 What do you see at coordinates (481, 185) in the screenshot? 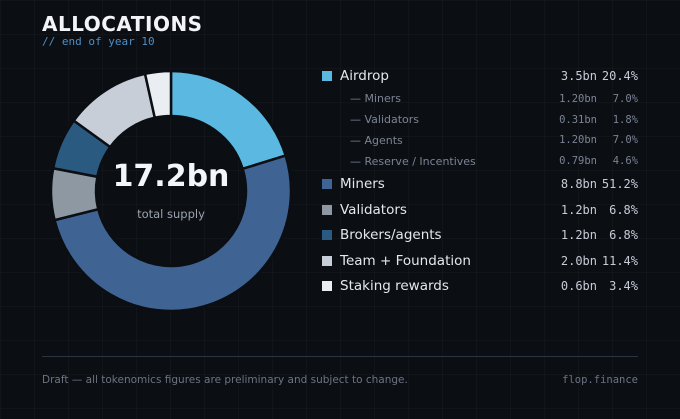
I see `legend-row-miners: Miners 8.8bn 51.2%` at bounding box center [481, 185].